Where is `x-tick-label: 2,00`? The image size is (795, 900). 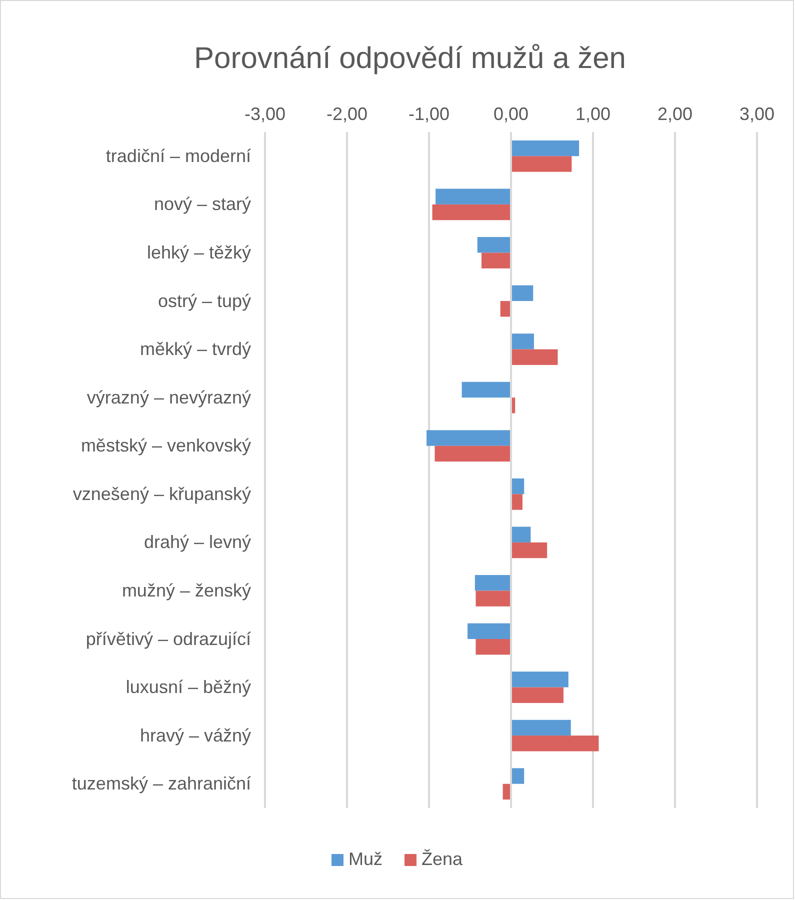
x-tick-label: 2,00 is located at coordinates (675, 114).